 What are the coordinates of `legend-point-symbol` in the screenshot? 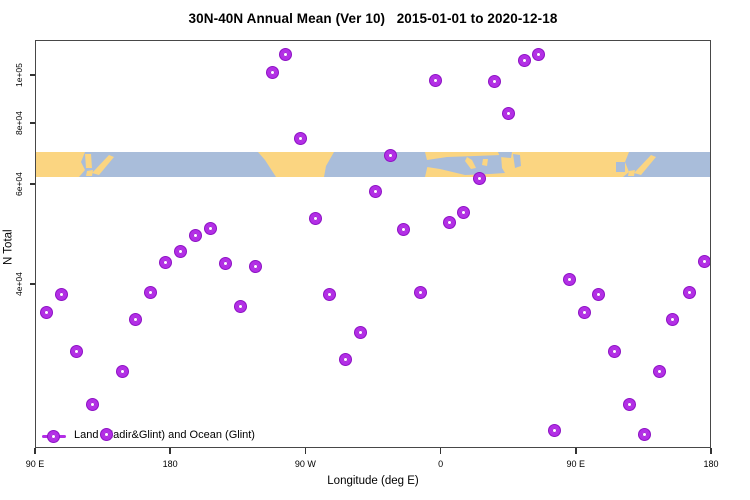 It's located at (53, 436).